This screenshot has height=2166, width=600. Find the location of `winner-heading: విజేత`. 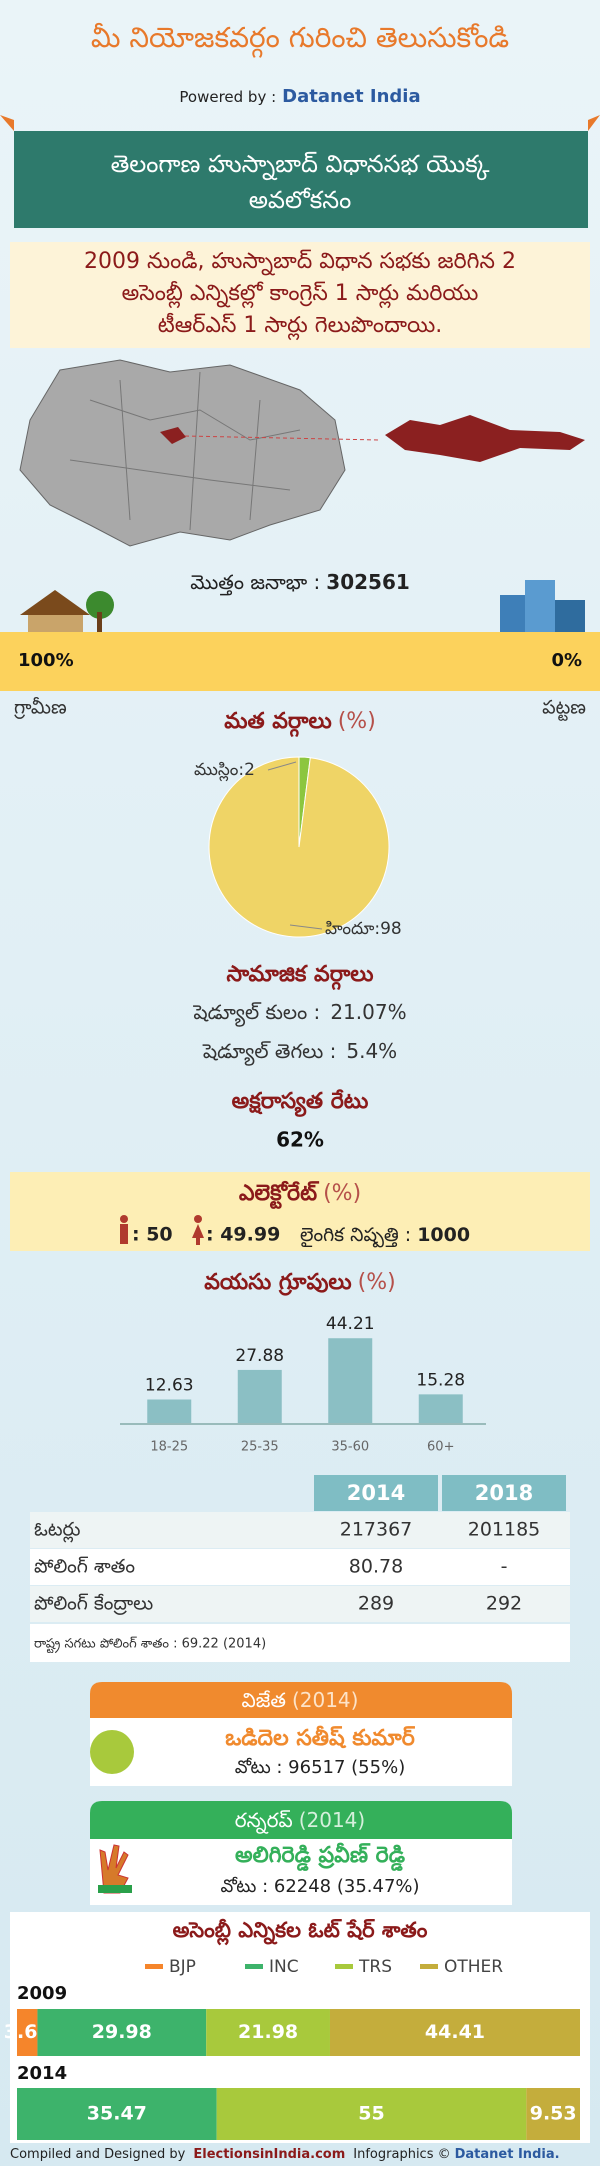

winner-heading: విజేత is located at coordinates (264, 1700).